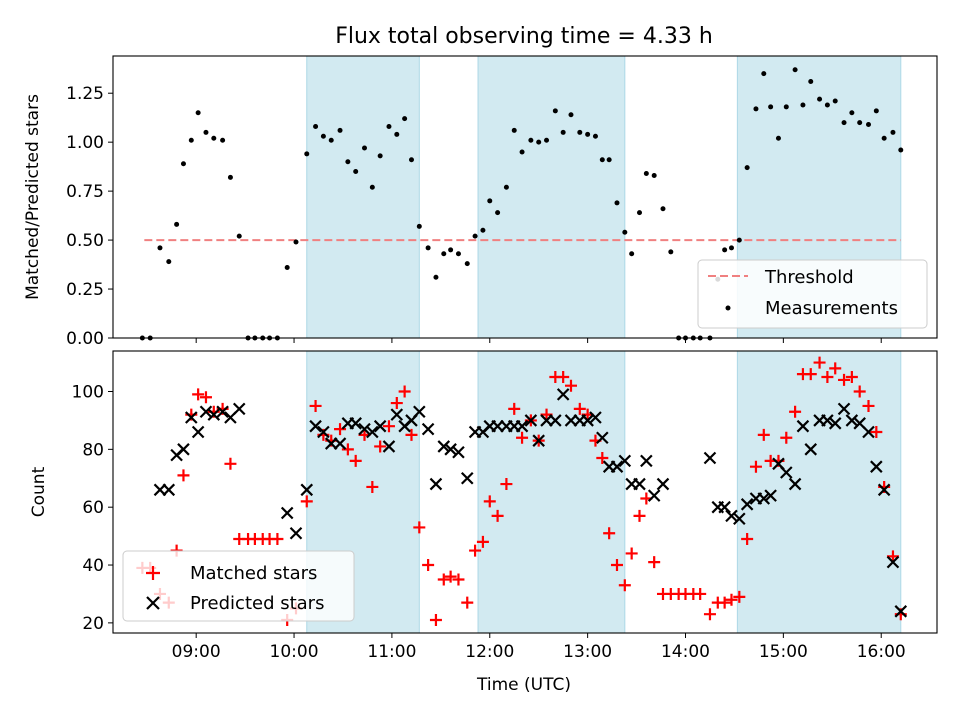 The image size is (960, 720). Describe the element at coordinates (524, 36) in the screenshot. I see `figure-title: Flux total observing time = 4.33 h` at that location.